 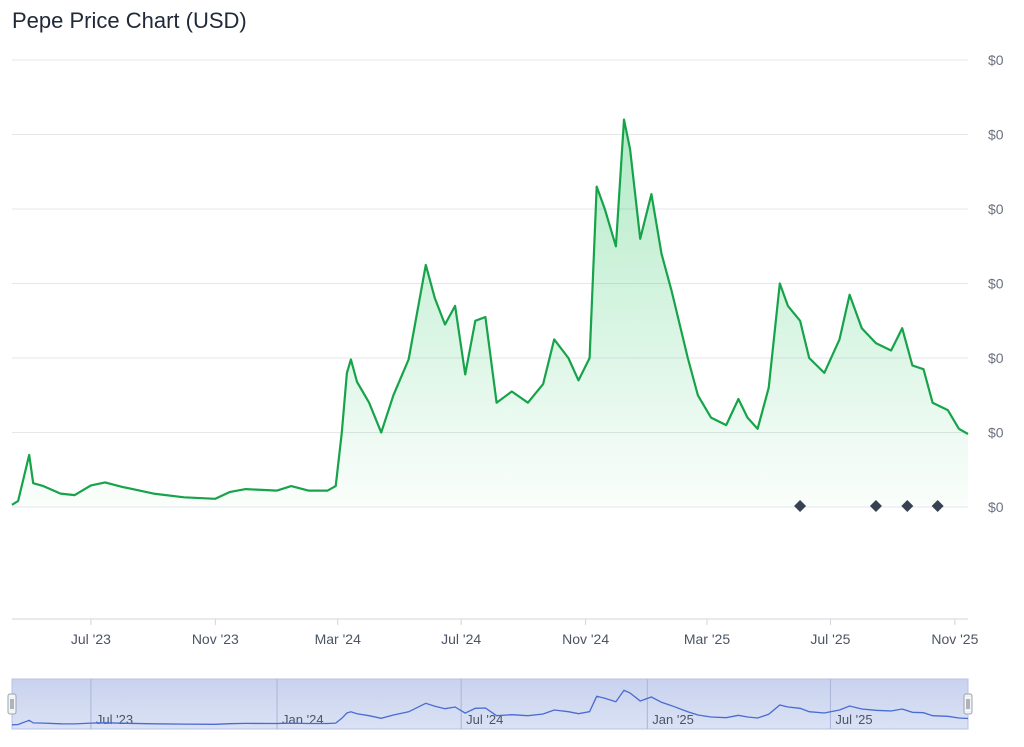 What do you see at coordinates (91, 639) in the screenshot?
I see `x-tick-label: Jul '23` at bounding box center [91, 639].